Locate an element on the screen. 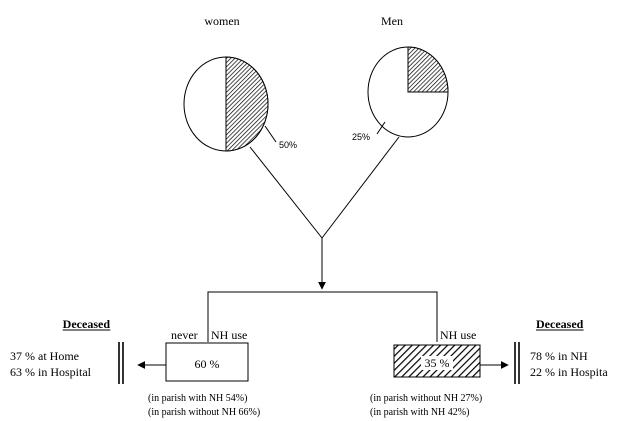 Image resolution: width=625 pixels, height=421 pixels. left-outcome-line-2: 63 % in Hospital is located at coordinates (51, 372).